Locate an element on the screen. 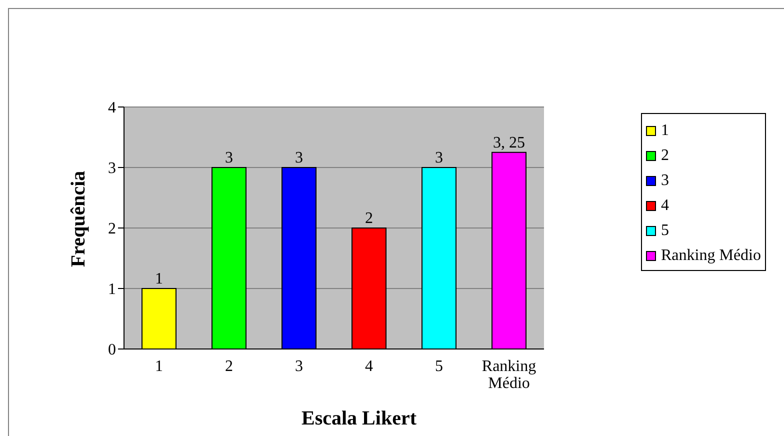  x-tick-label: 4 is located at coordinates (369, 366).